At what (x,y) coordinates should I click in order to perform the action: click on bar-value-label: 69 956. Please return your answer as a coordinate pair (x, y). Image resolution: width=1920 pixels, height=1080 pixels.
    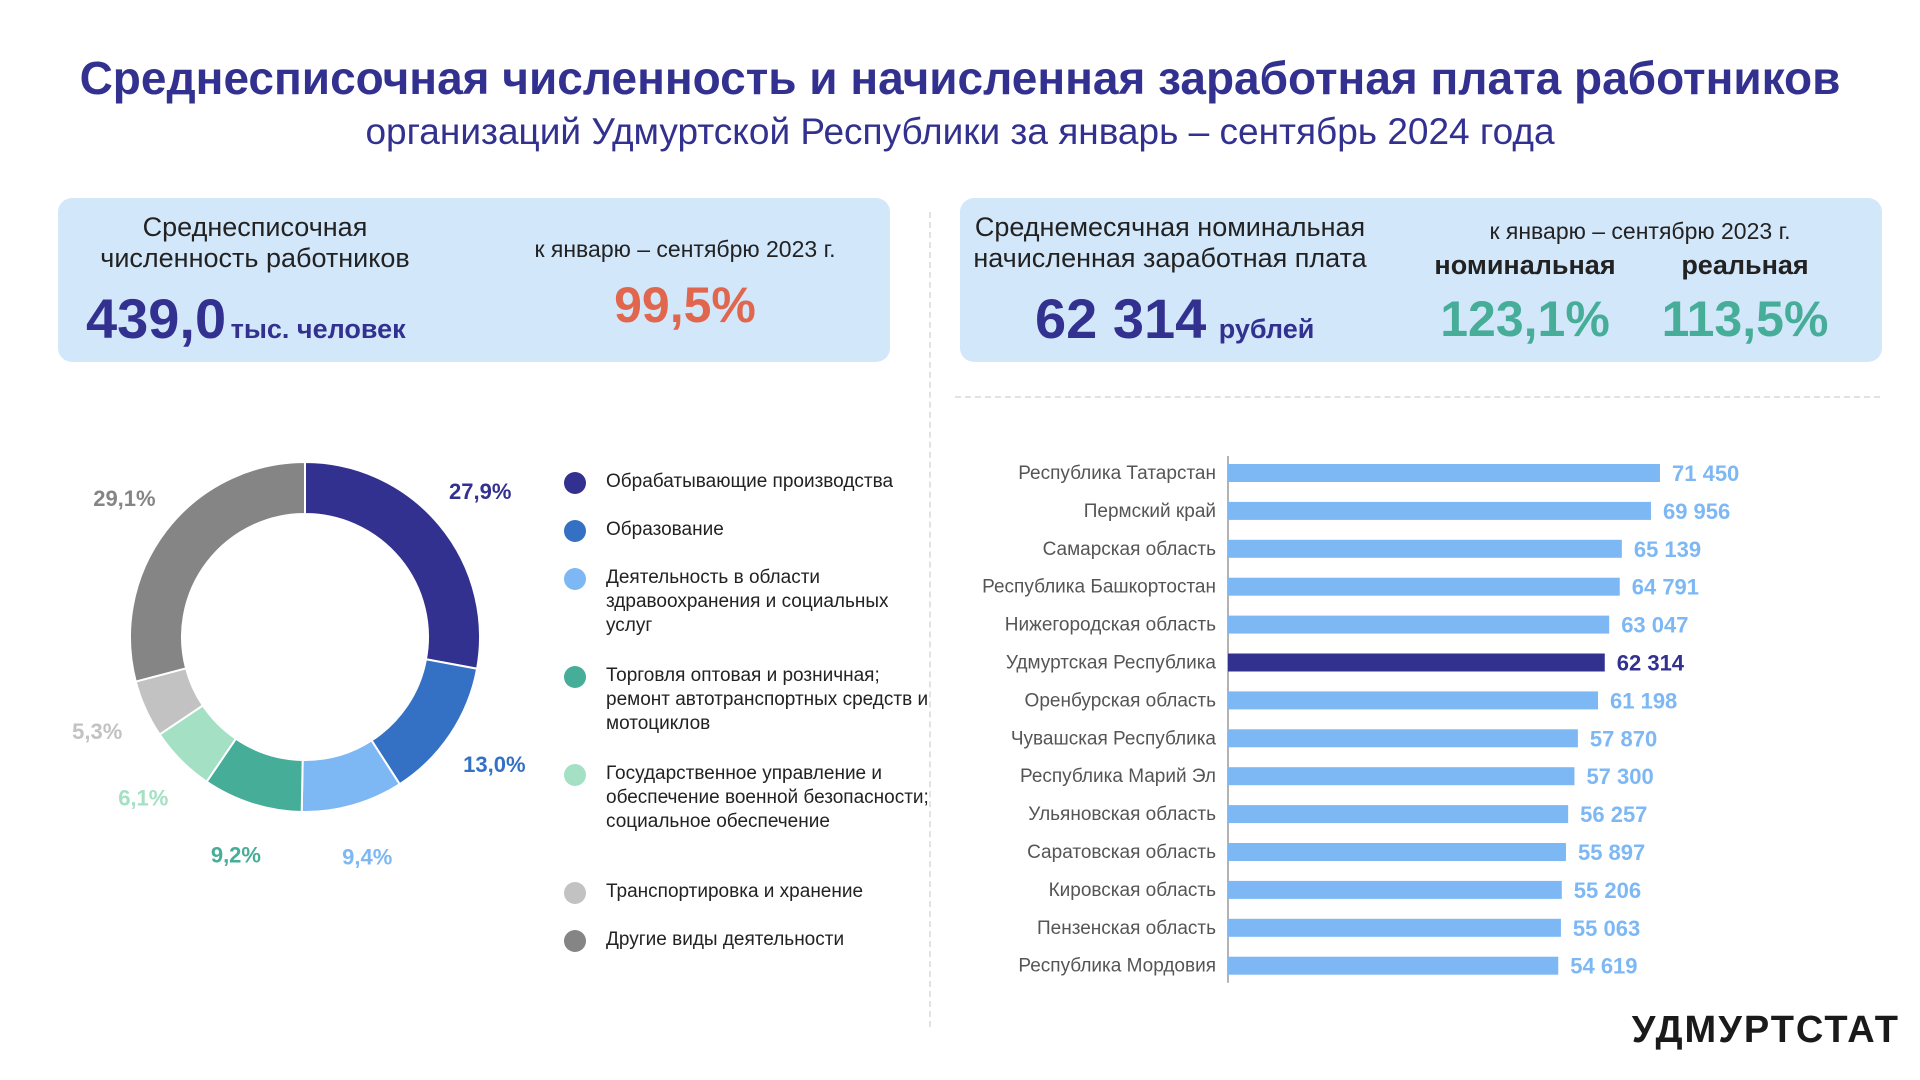
    Looking at the image, I should click on (1696, 511).